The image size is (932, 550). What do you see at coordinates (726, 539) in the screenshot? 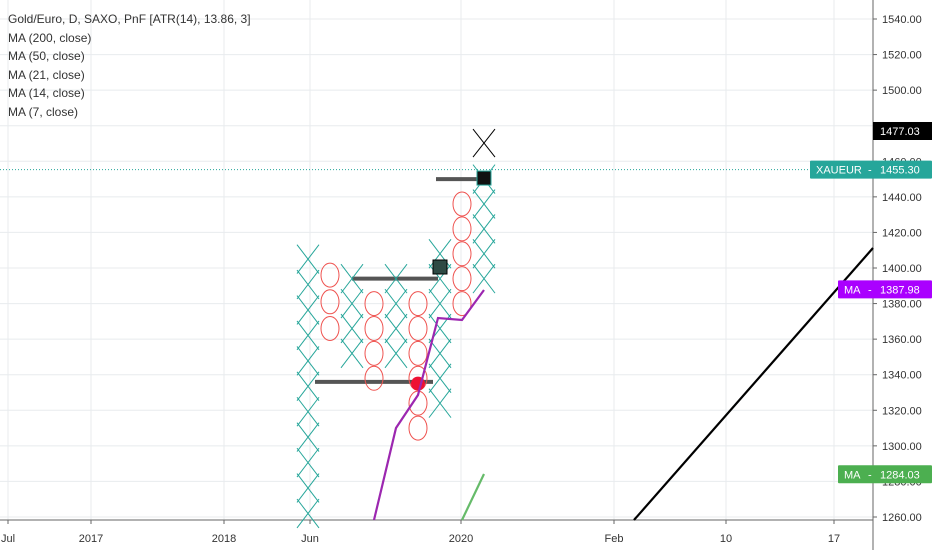
I see `x-tick-label: 10` at bounding box center [726, 539].